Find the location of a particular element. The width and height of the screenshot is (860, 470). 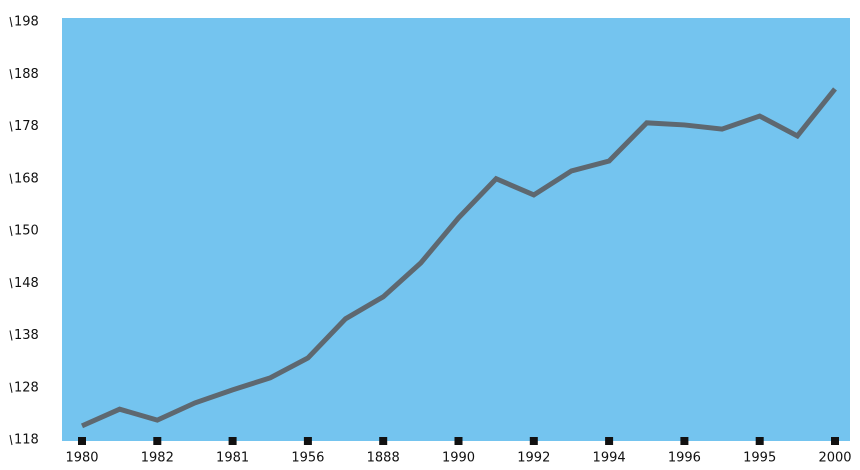

y-tick-label: 148 is located at coordinates (26, 283).